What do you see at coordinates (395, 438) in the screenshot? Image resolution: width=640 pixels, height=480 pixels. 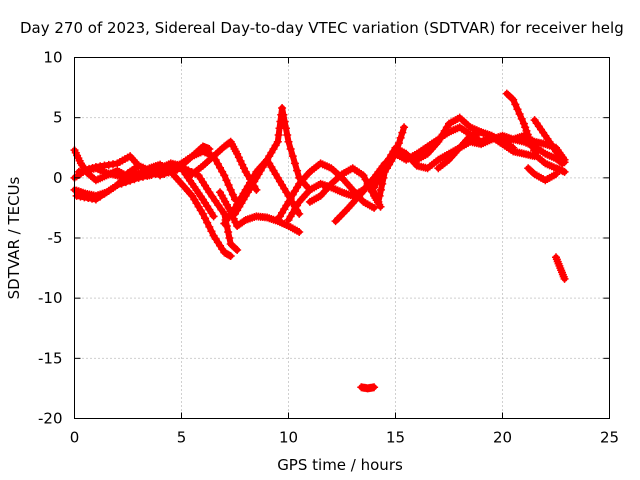 I see `x-tick-label: 15` at bounding box center [395, 438].